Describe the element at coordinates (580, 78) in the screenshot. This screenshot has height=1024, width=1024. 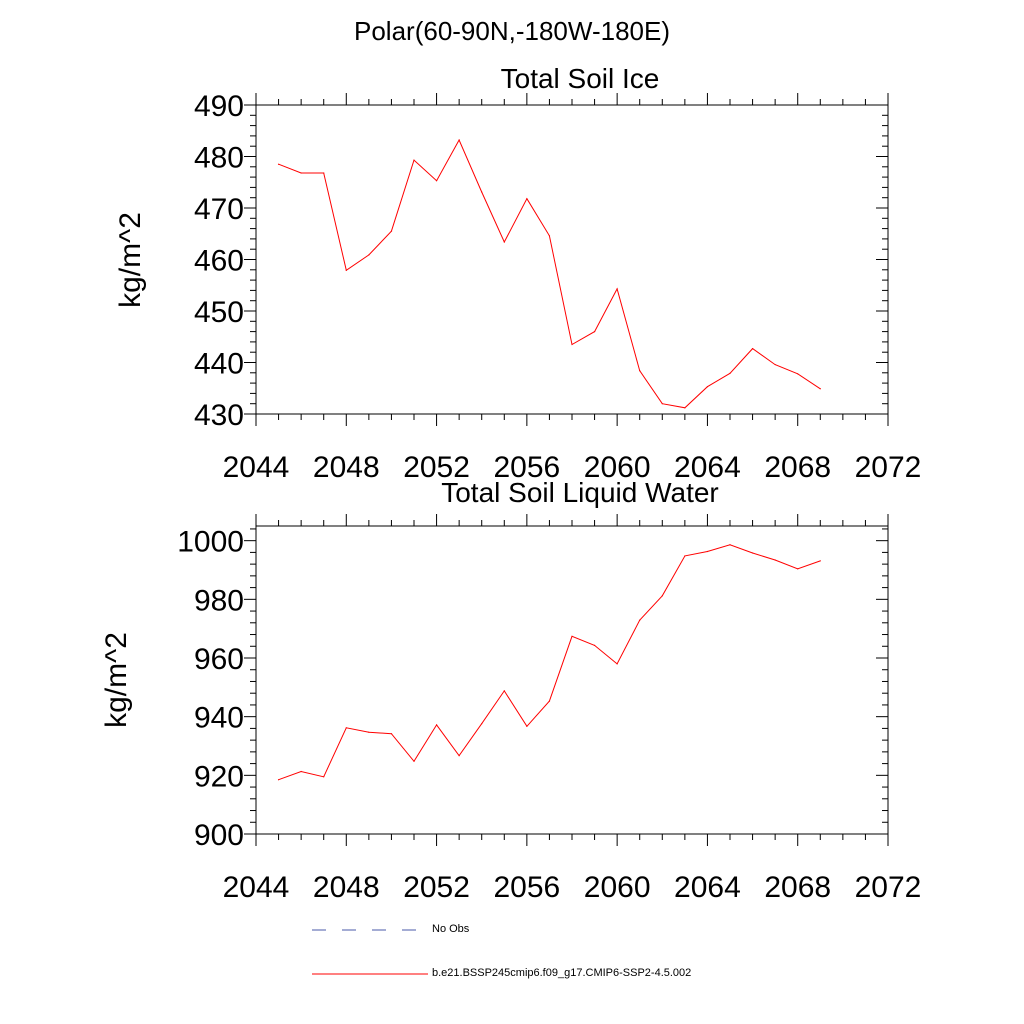
I see `chart-title: Total Soil Ice` at that location.